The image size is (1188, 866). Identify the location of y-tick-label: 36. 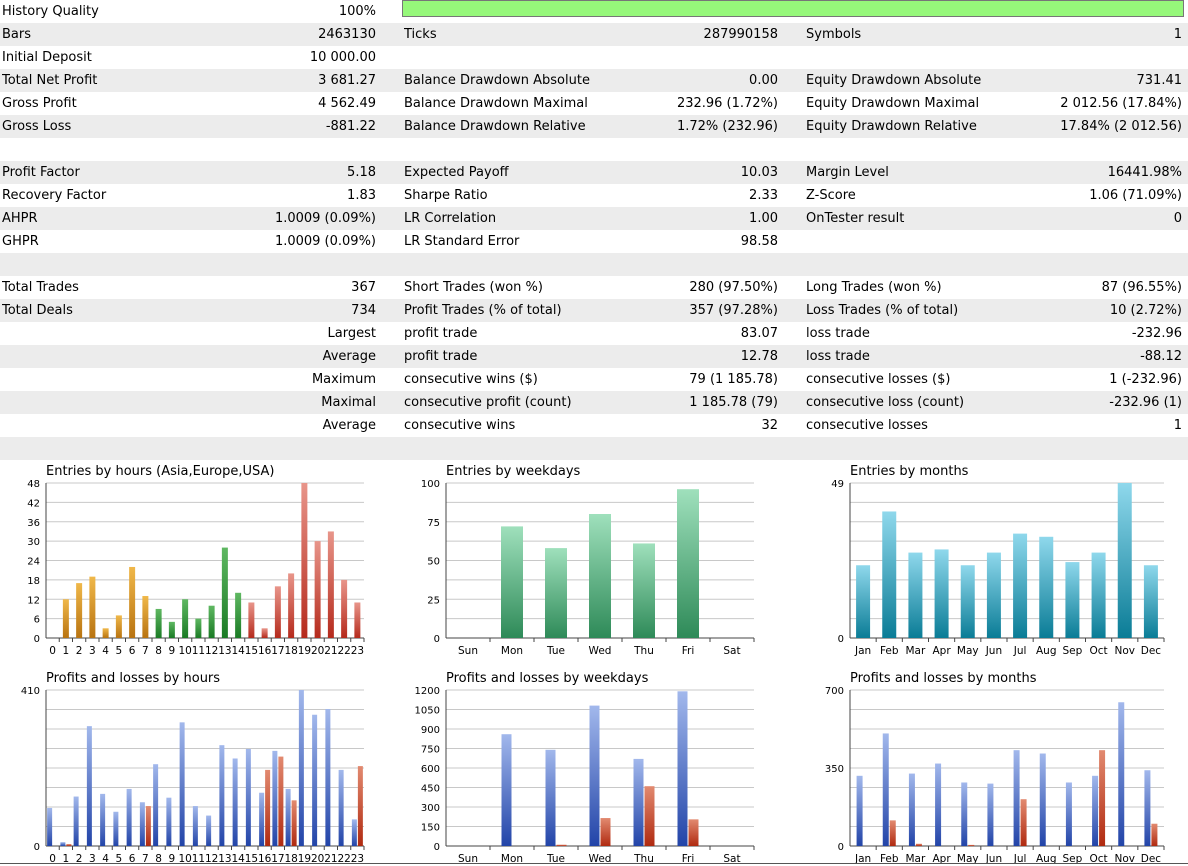
(33, 523).